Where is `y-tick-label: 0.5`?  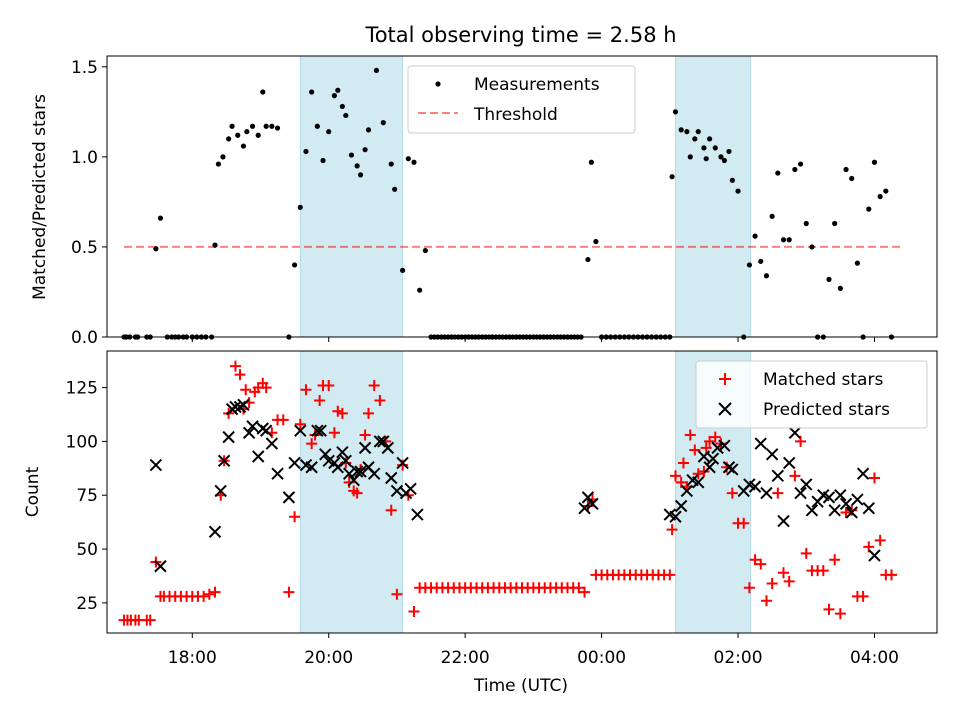 y-tick-label: 0.5 is located at coordinates (84, 248).